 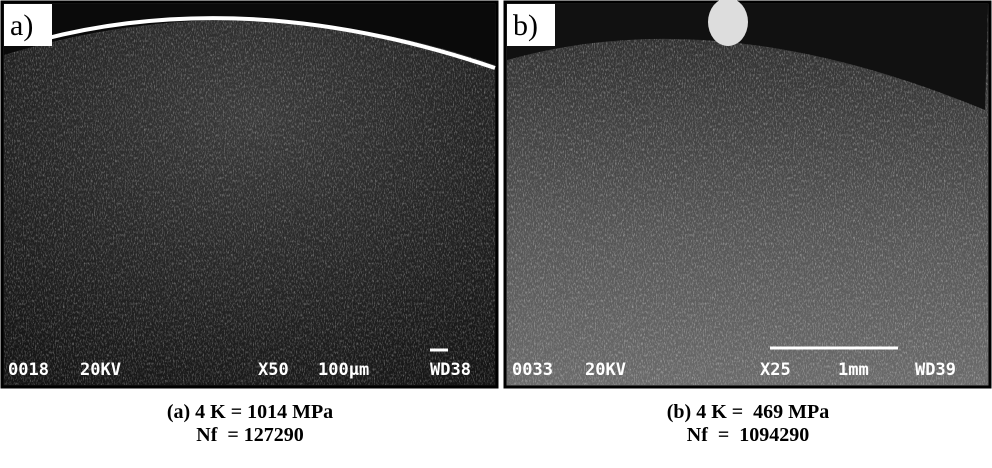 What do you see at coordinates (525, 25) in the screenshot?
I see `panel-label: b)` at bounding box center [525, 25].